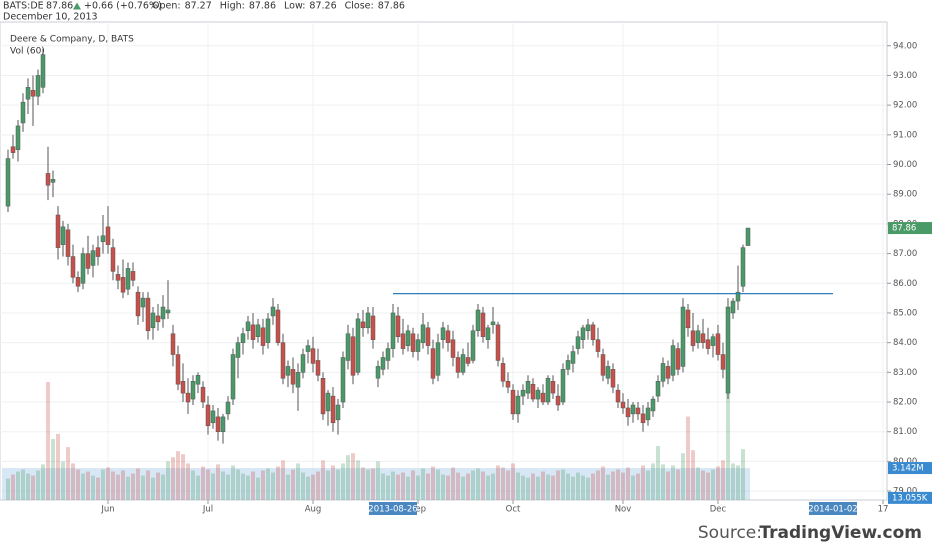  What do you see at coordinates (718, 510) in the screenshot?
I see `x-tick-label: Dec` at bounding box center [718, 510].